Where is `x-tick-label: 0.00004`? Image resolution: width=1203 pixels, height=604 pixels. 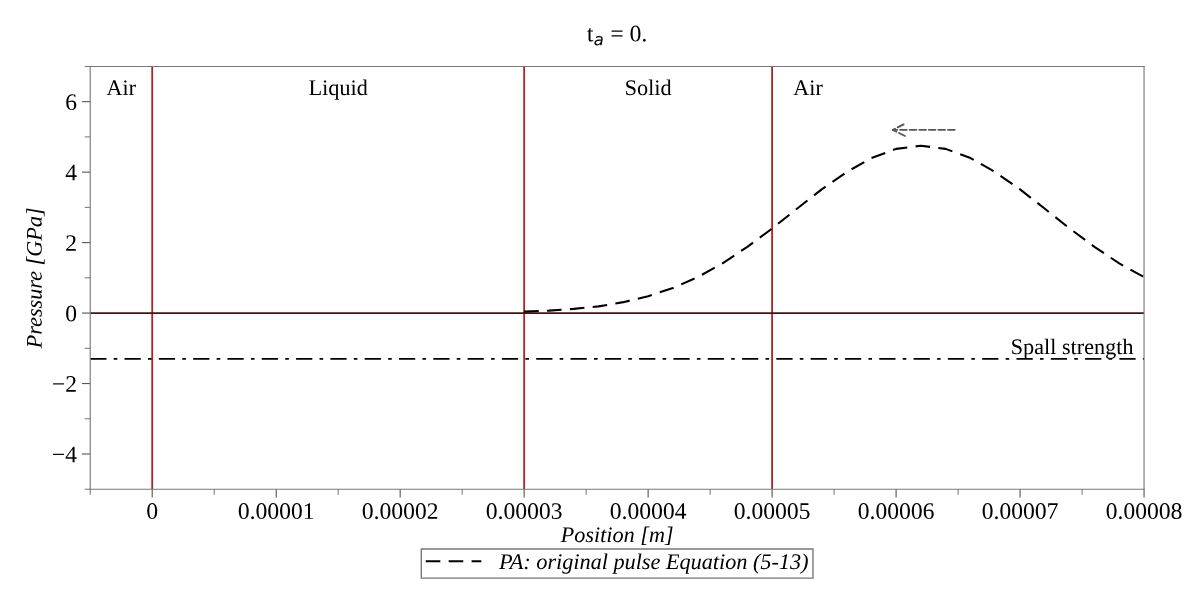 x-tick-label: 0.00004 is located at coordinates (648, 511).